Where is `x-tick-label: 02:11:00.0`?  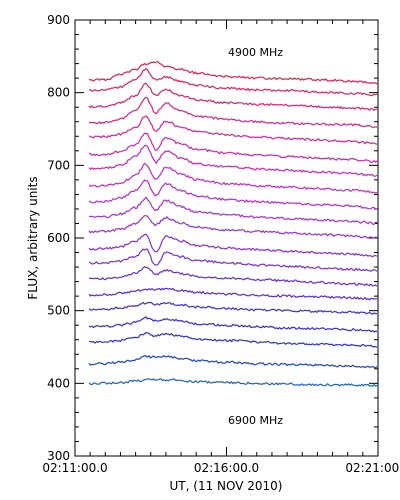
x-tick-label: 02:11:00.0 is located at coordinates (74, 468).